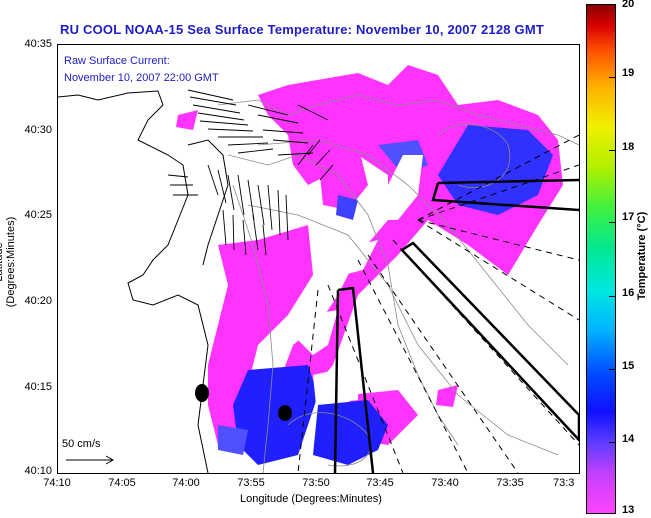  I want to click on colorbar-tick: 15, so click(628, 366).